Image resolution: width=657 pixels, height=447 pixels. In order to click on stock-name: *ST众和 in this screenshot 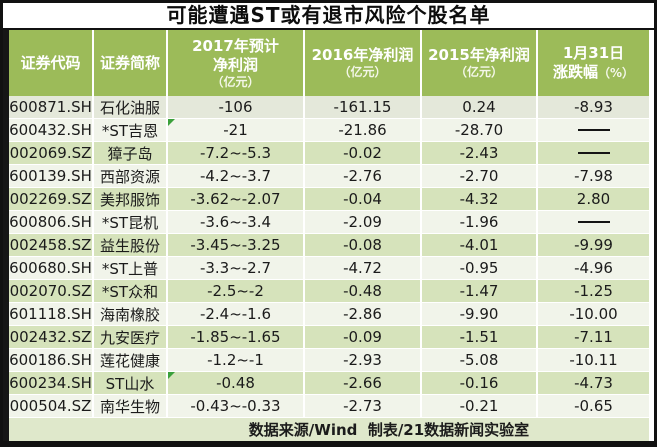, I will do `click(130, 291)`.